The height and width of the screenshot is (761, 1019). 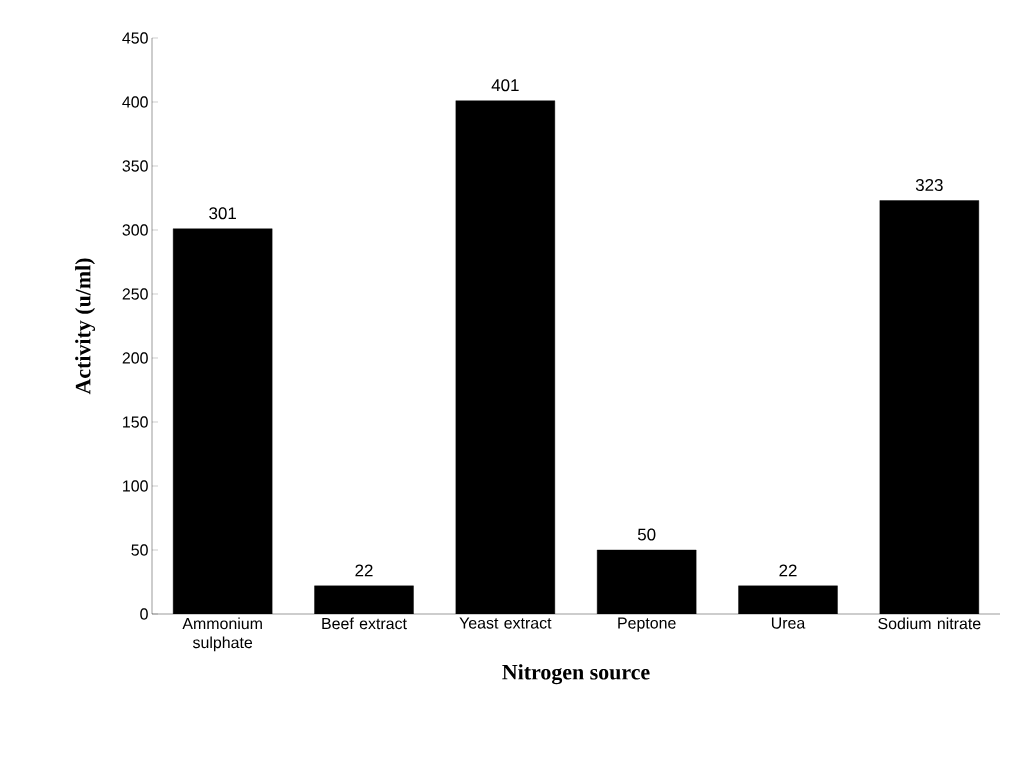 What do you see at coordinates (144, 614) in the screenshot?
I see `y-tick-label: 0` at bounding box center [144, 614].